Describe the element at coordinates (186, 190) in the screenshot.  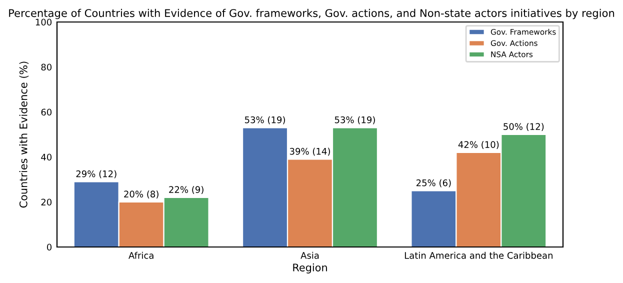
I see `data-label: 22% (9)` at that location.